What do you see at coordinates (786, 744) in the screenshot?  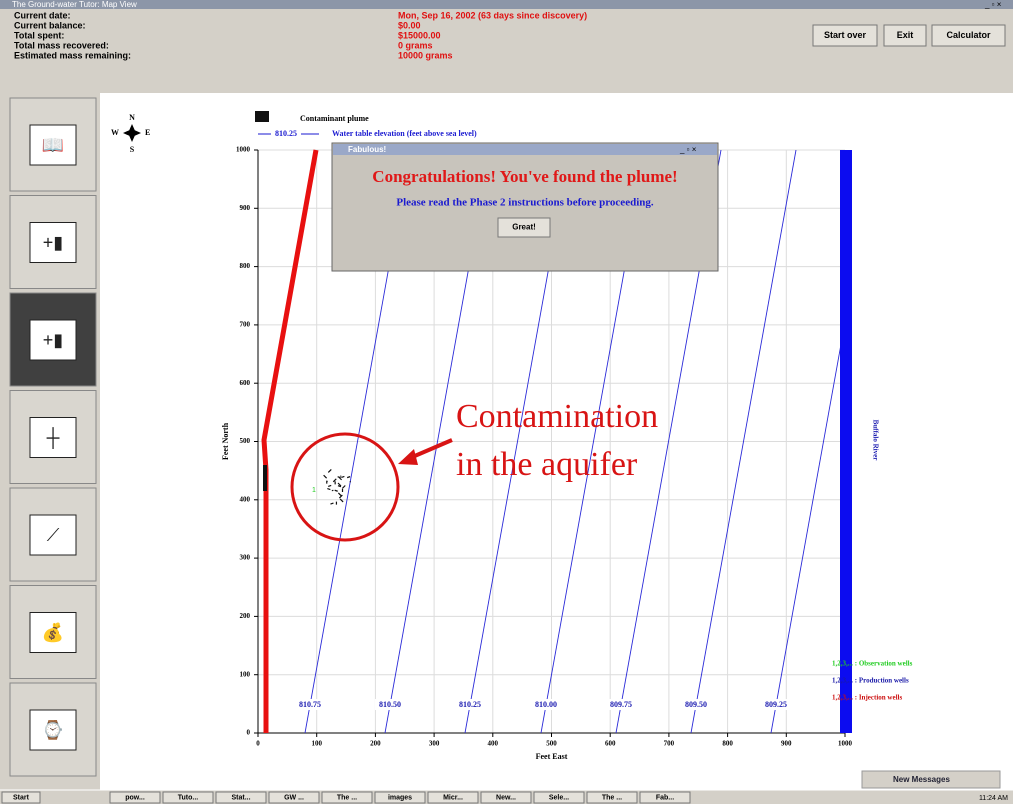 I see `x-tick-label: 900` at bounding box center [786, 744].